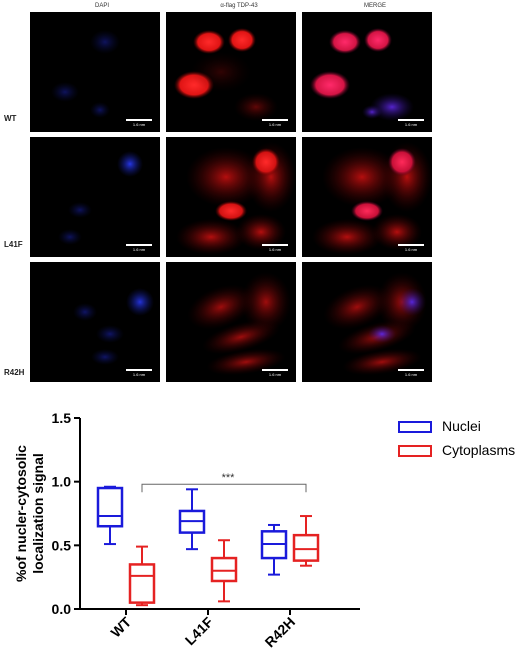 The image size is (520, 653). What do you see at coordinates (479, 450) in the screenshot?
I see `legend-label-cytoplasms: Cytoplasms` at bounding box center [479, 450].